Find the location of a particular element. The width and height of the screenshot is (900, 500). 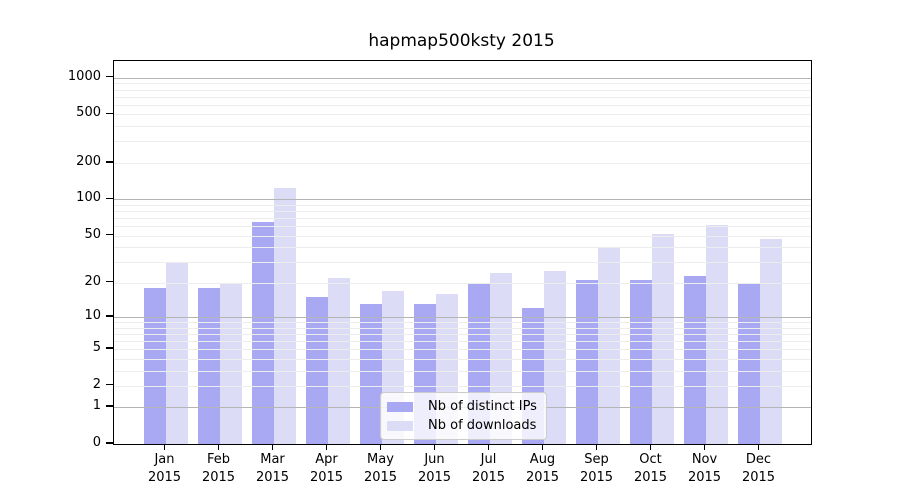

bar-distinct-ips-may is located at coordinates (370, 374).